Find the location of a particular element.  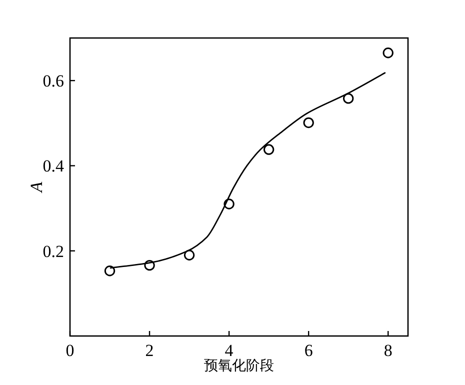

x-axis-title: 预氧化阶段 is located at coordinates (239, 366).